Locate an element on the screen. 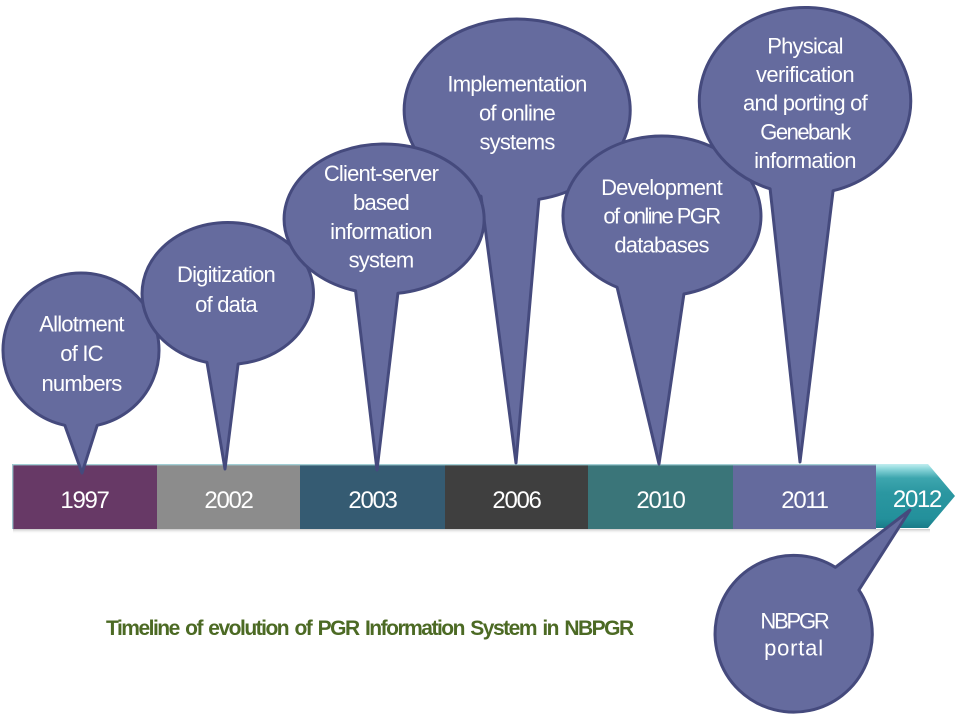  svg-text: 2003 is located at coordinates (372, 500).